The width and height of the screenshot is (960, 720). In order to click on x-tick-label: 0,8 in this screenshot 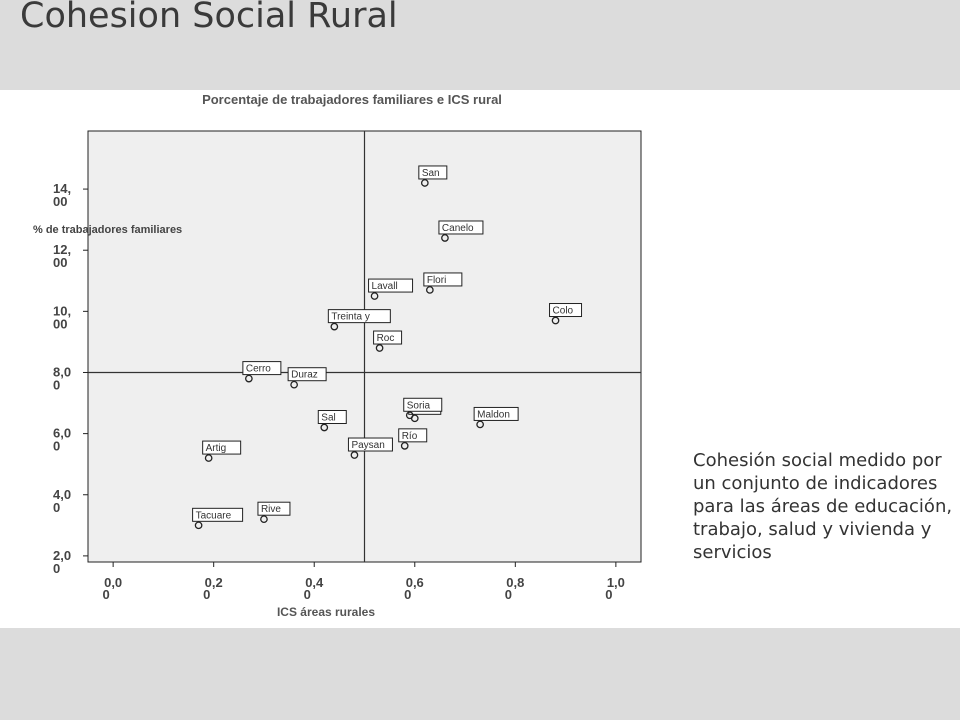, I will do `click(515, 582)`.